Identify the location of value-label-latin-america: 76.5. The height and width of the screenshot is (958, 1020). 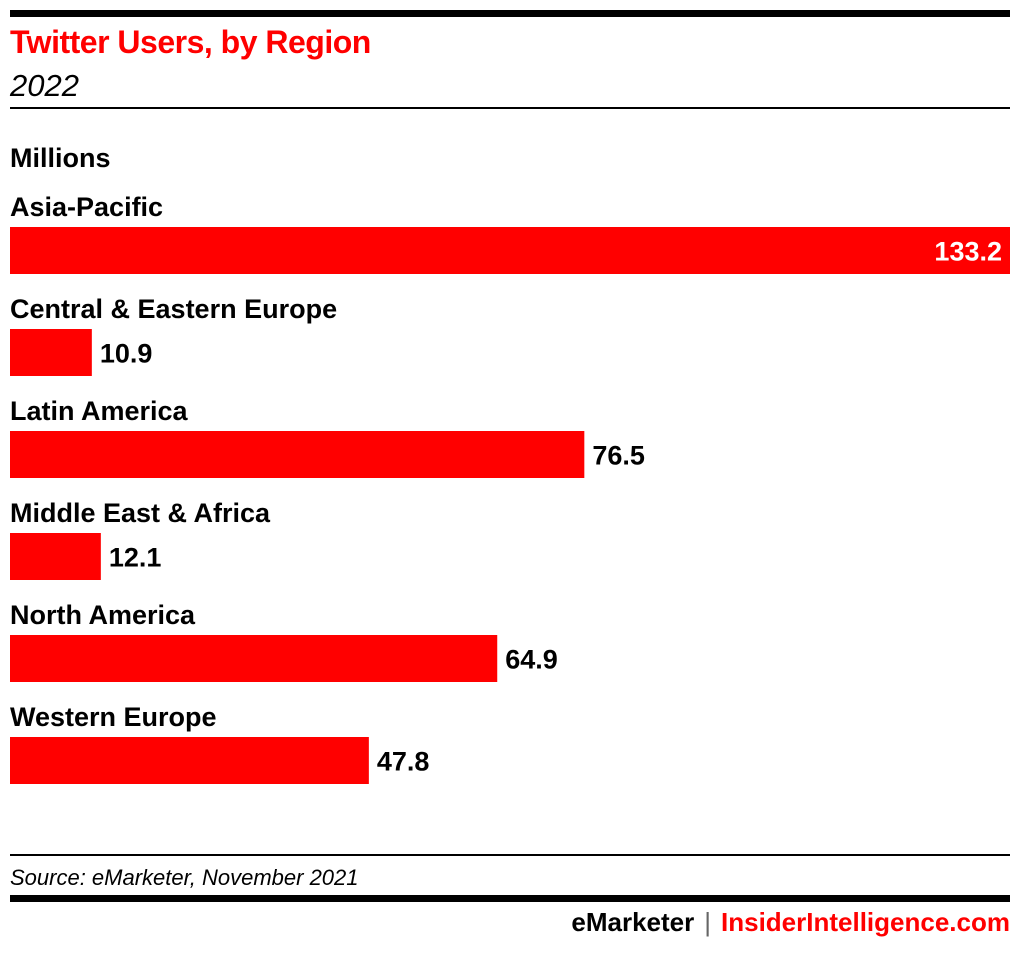
(618, 456).